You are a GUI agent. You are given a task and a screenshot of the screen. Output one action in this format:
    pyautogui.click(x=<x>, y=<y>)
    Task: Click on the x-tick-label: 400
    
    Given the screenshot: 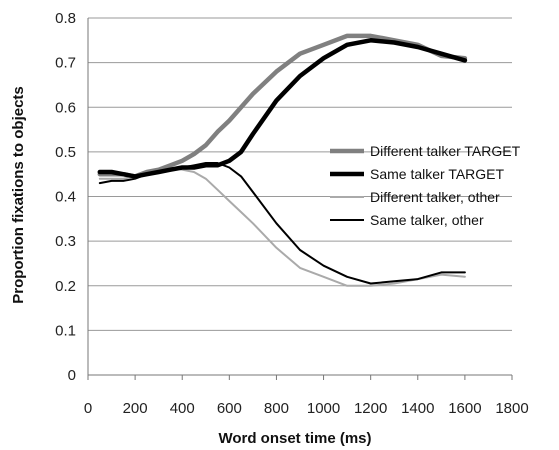 What is the action you would take?
    pyautogui.click(x=182, y=408)
    